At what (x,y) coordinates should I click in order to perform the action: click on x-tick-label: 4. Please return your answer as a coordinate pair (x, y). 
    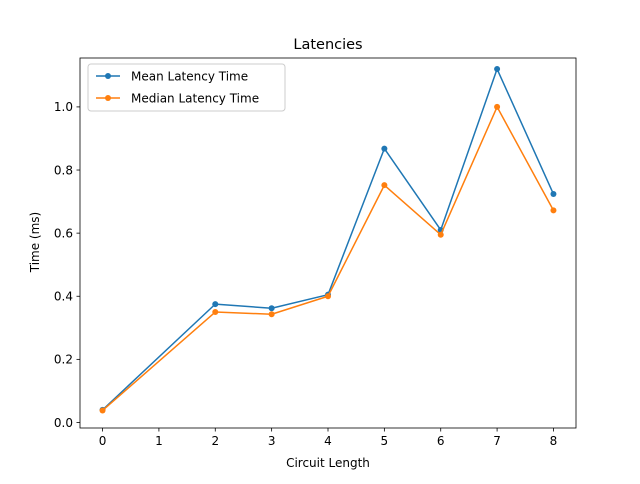
    Looking at the image, I should click on (328, 441).